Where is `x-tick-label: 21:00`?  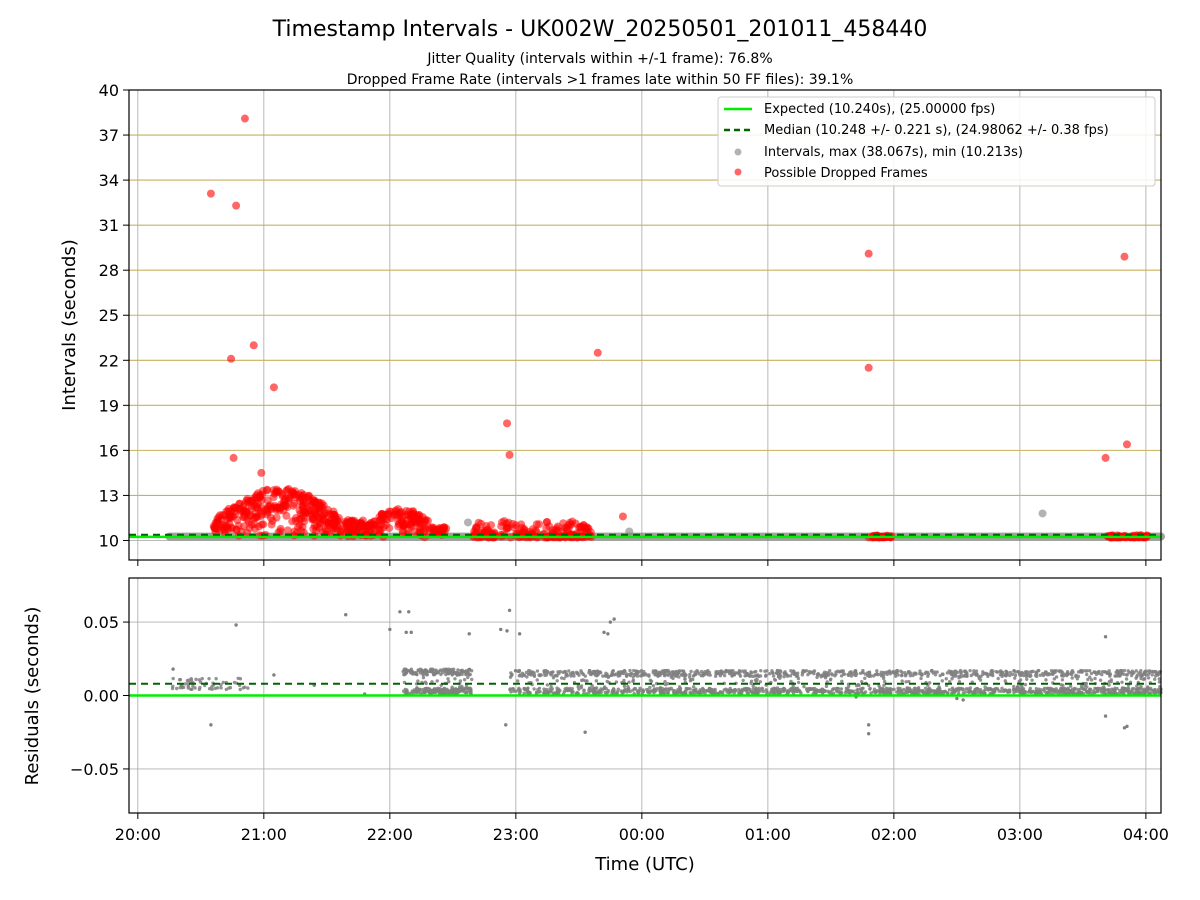
x-tick-label: 21:00 is located at coordinates (264, 834).